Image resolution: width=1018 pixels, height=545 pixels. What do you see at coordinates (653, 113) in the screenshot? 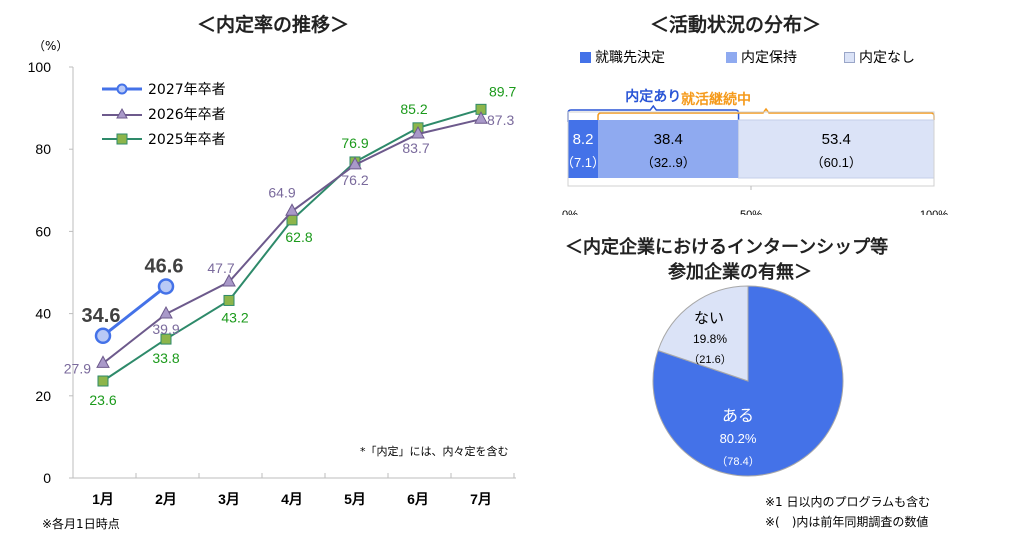
I see `bracket-内定あり` at bounding box center [653, 113].